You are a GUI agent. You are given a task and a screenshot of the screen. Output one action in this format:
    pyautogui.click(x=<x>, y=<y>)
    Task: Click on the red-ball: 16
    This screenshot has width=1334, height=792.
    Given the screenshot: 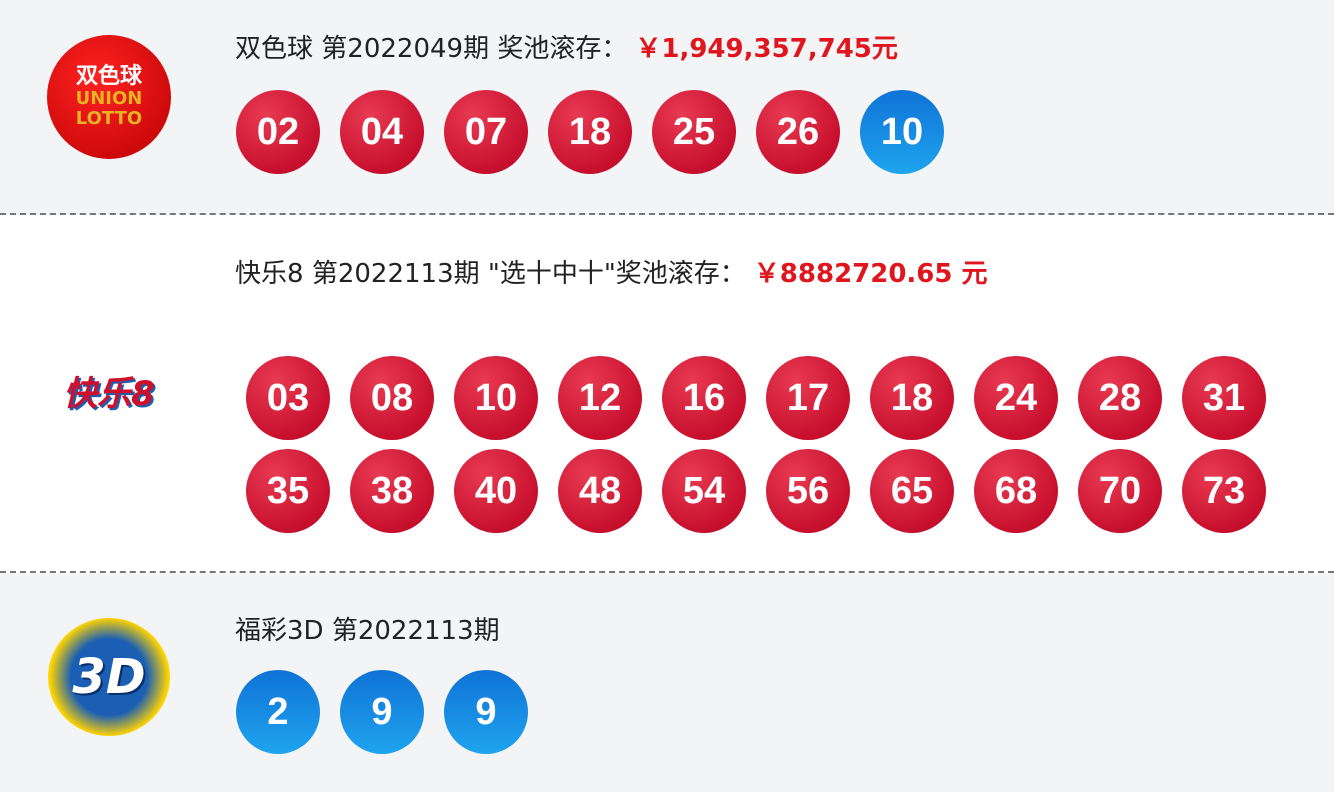 What is the action you would take?
    pyautogui.click(x=704, y=398)
    